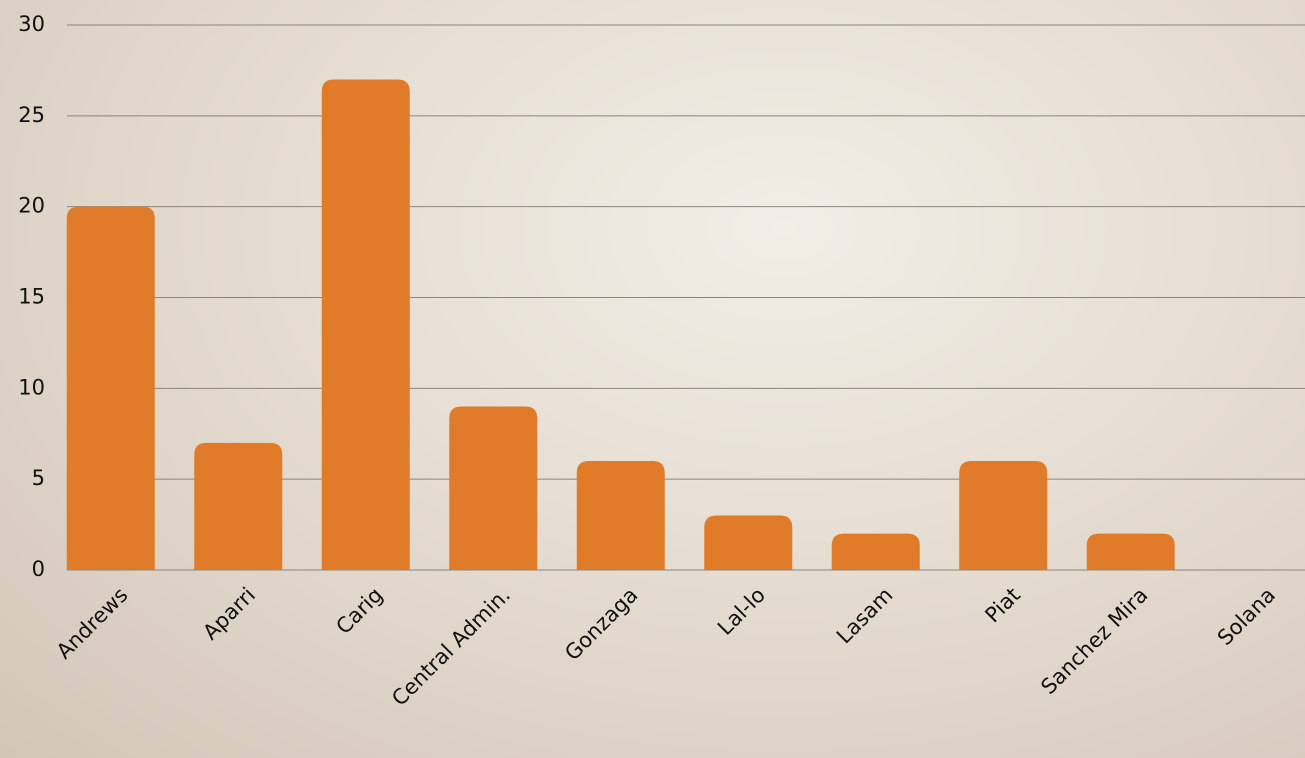 Image resolution: width=1305 pixels, height=758 pixels. What do you see at coordinates (229, 614) in the screenshot?
I see `x-tick-label: Aparri` at bounding box center [229, 614].